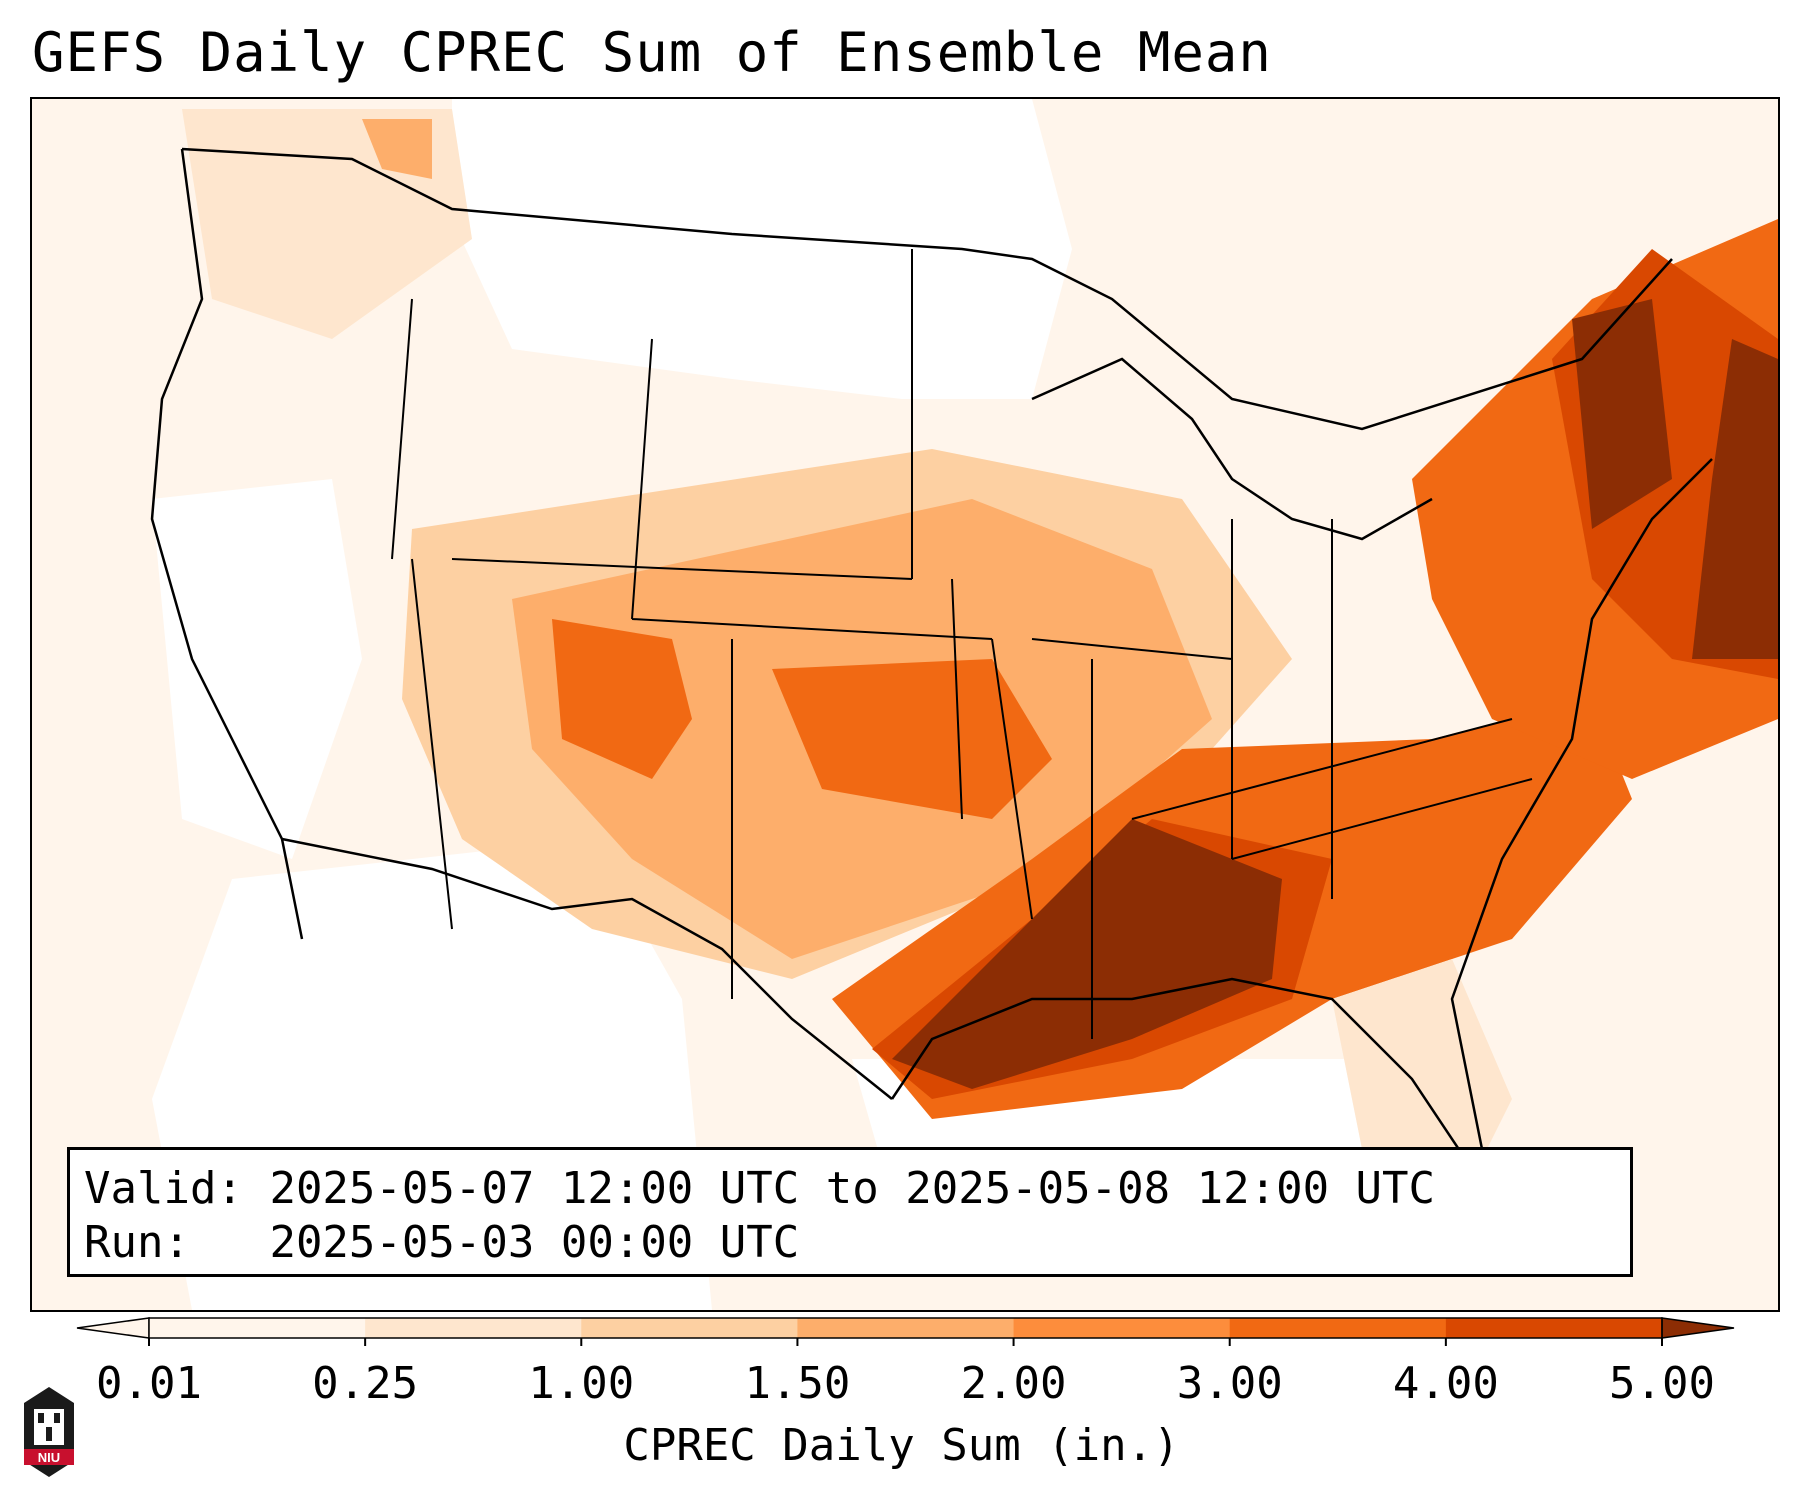  Describe the element at coordinates (1230, 1383) in the screenshot. I see `colorbar-tick-label: 3.00` at that location.